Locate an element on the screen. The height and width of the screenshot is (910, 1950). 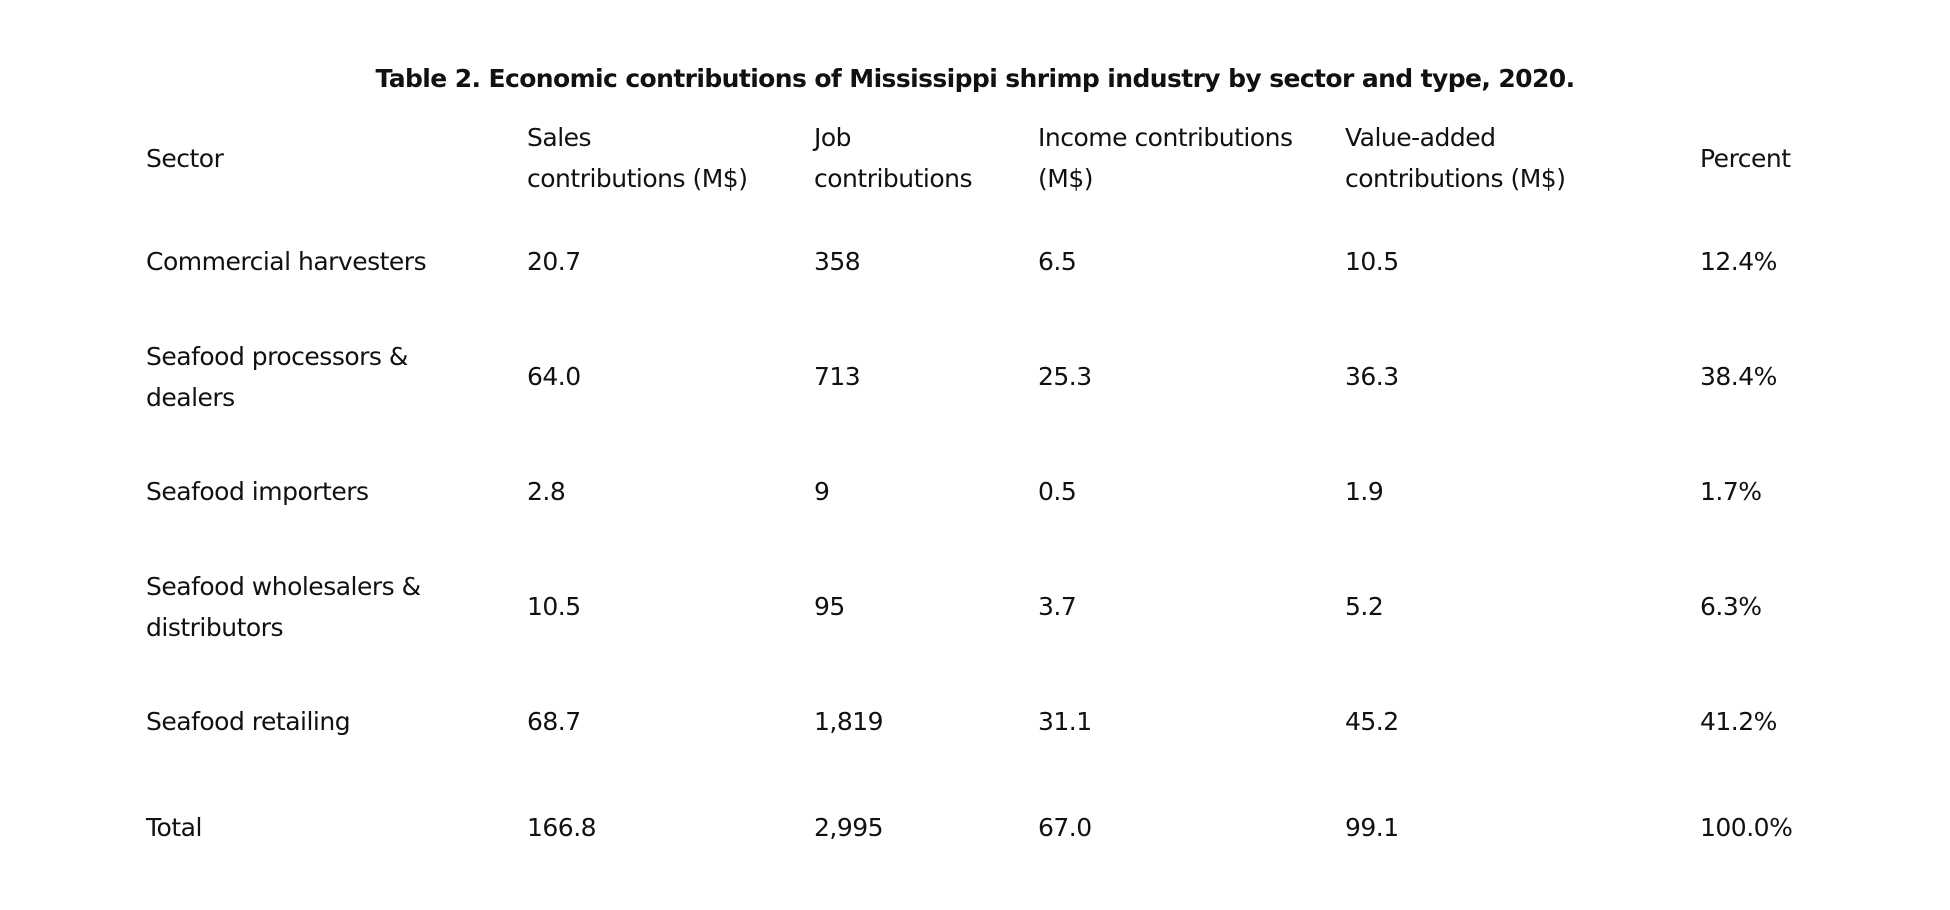
cell-value-added: 1.9 is located at coordinates (1364, 491).